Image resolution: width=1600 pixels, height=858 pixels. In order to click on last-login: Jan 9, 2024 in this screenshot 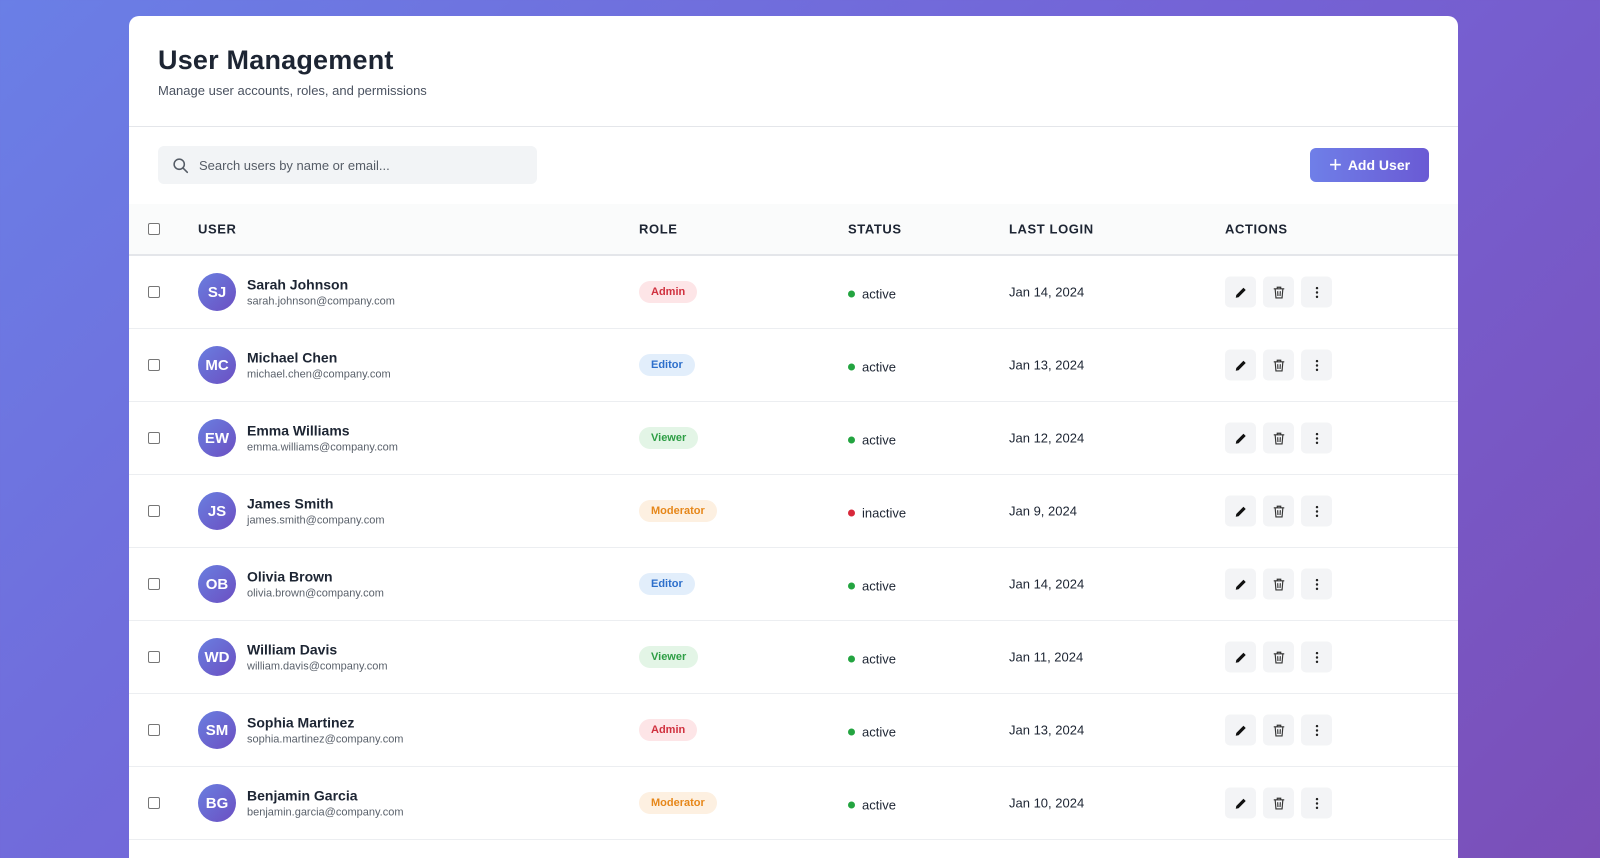, I will do `click(1043, 511)`.